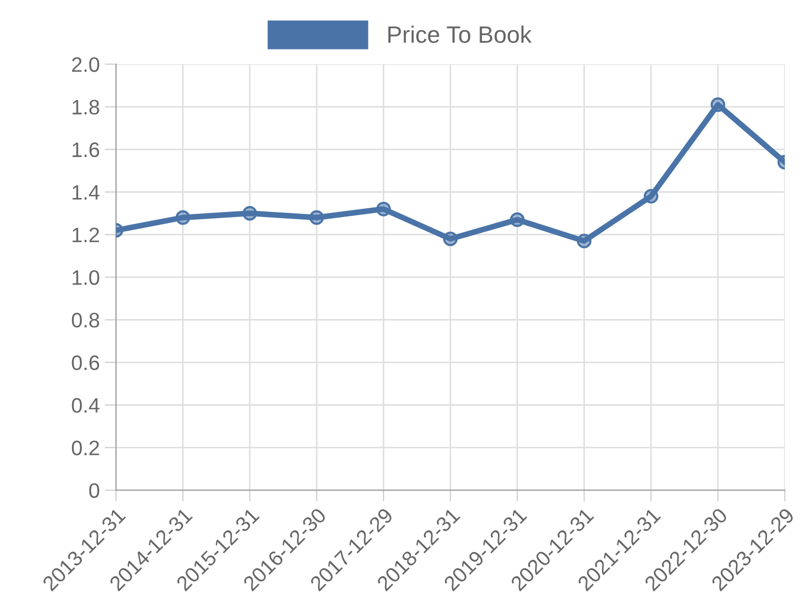 The height and width of the screenshot is (600, 800). I want to click on y-tick-label: 0.2, so click(85, 448).